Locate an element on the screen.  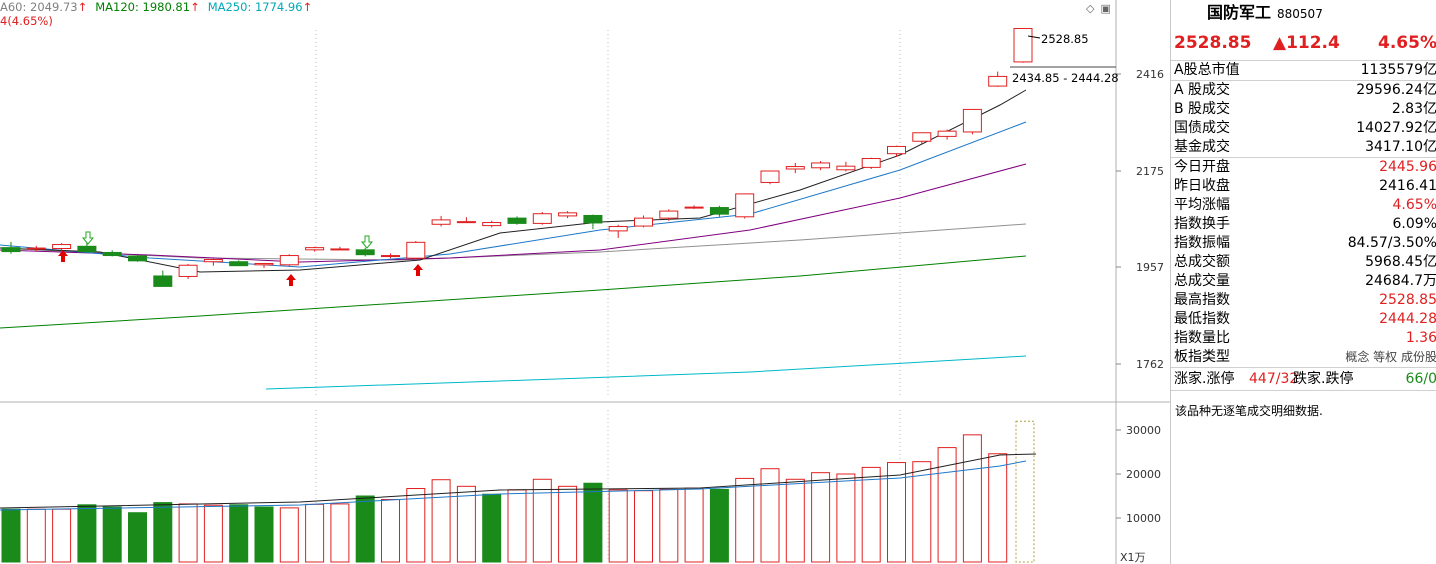
stat-value: 24684.7万 is located at coordinates (1400, 281).